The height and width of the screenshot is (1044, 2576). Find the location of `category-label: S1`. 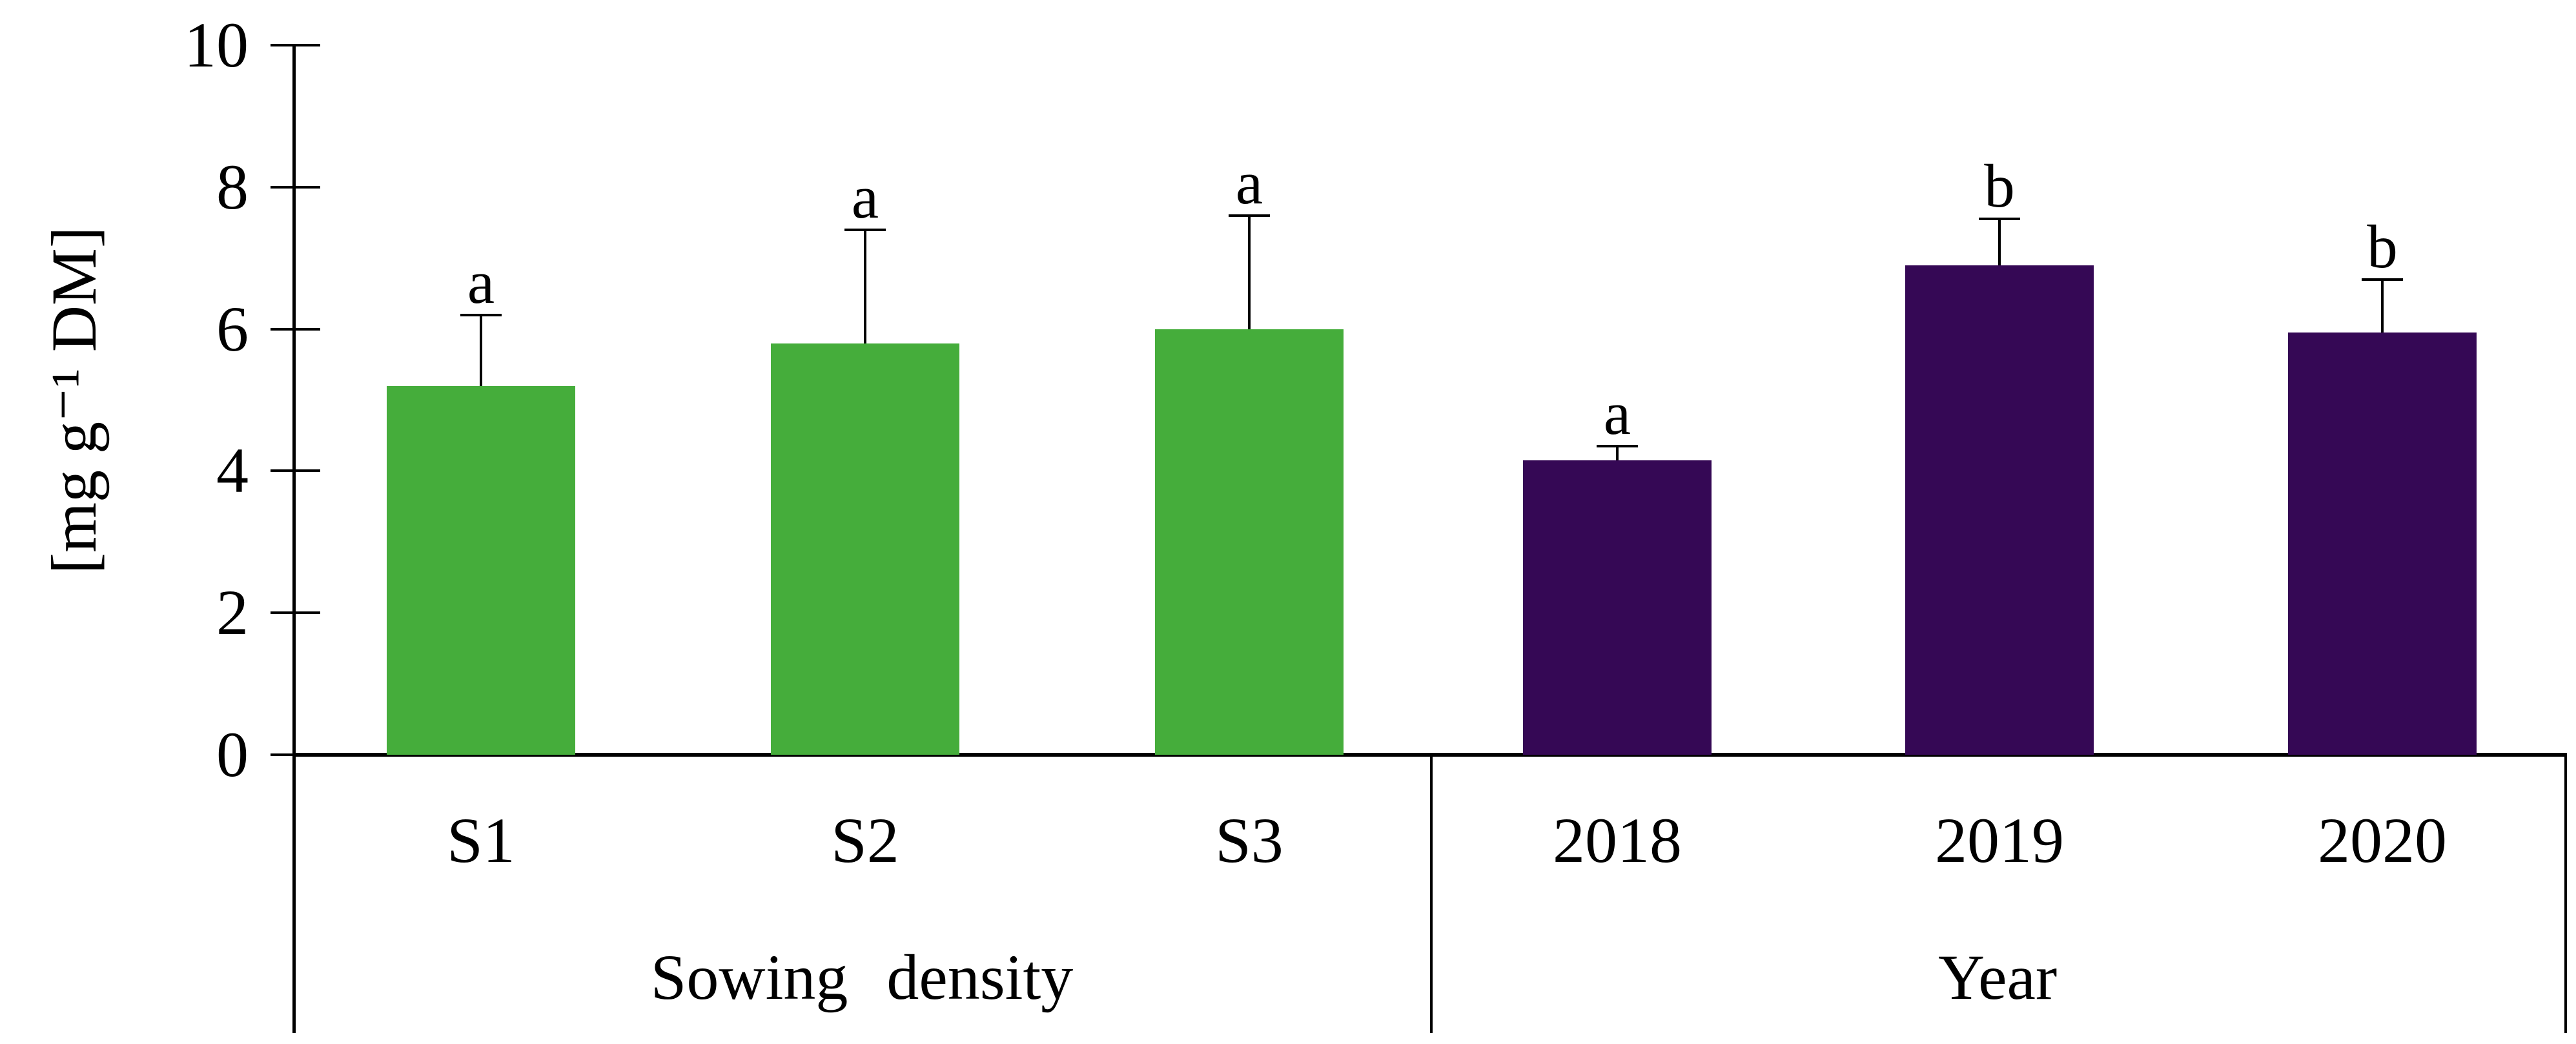

category-label: S1 is located at coordinates (481, 840).